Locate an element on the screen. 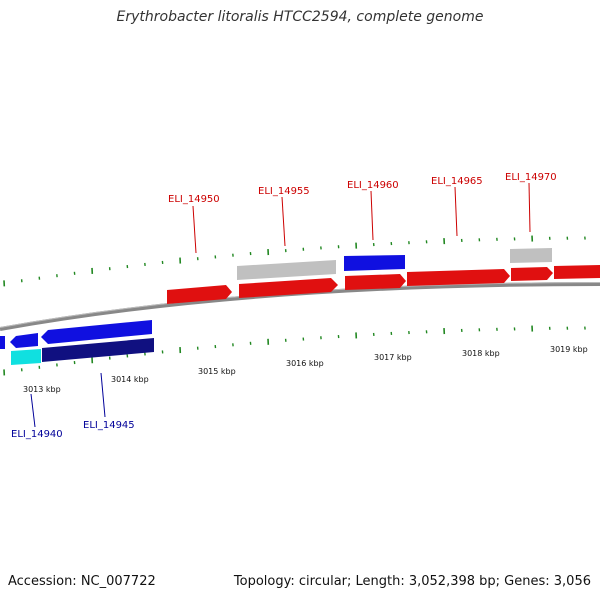  scale-label-3013: 3013 kbp is located at coordinates (42, 389).